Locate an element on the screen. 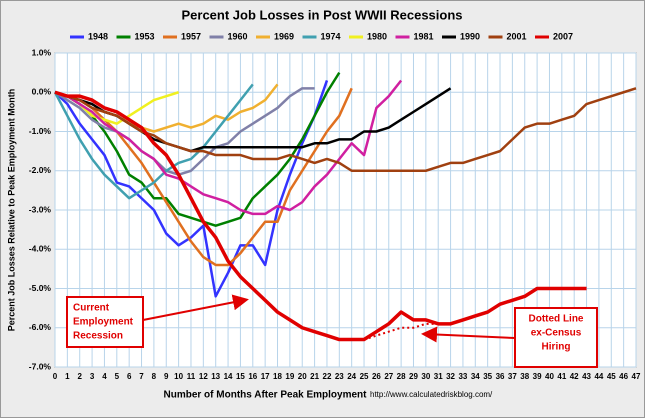 Image resolution: width=645 pixels, height=418 pixels. x-tick-label: 2 is located at coordinates (79, 376).